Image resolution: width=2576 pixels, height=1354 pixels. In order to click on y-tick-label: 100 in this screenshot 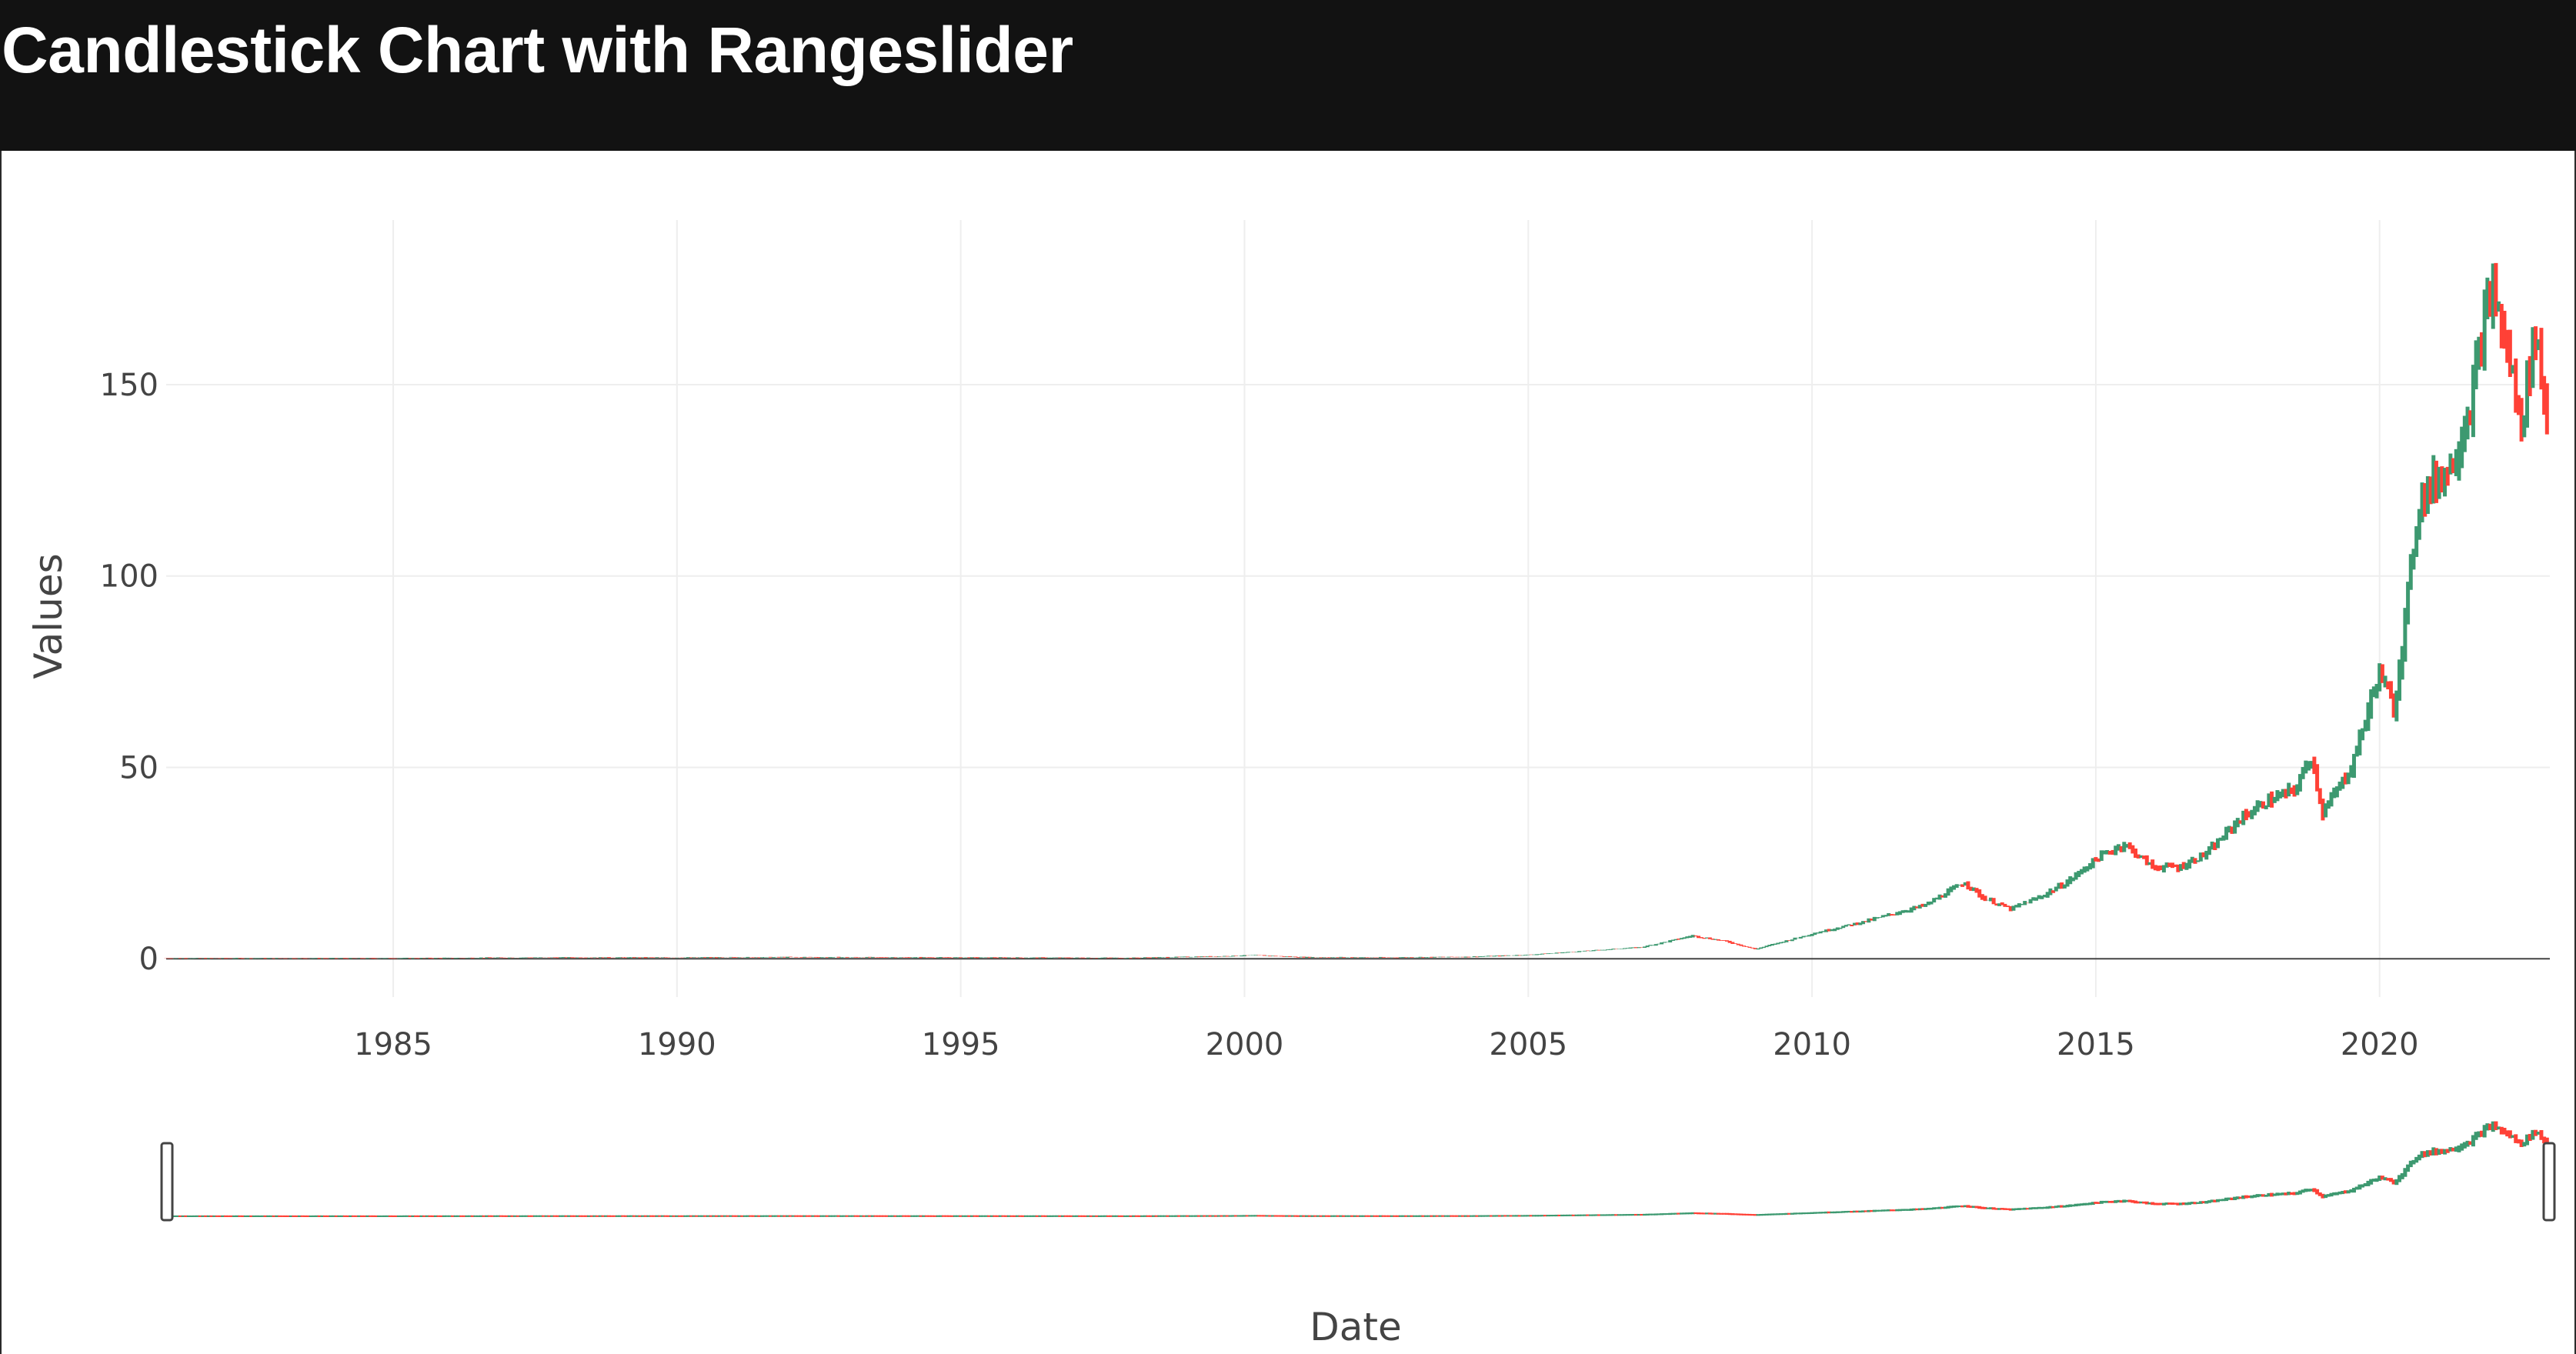, I will do `click(129, 577)`.